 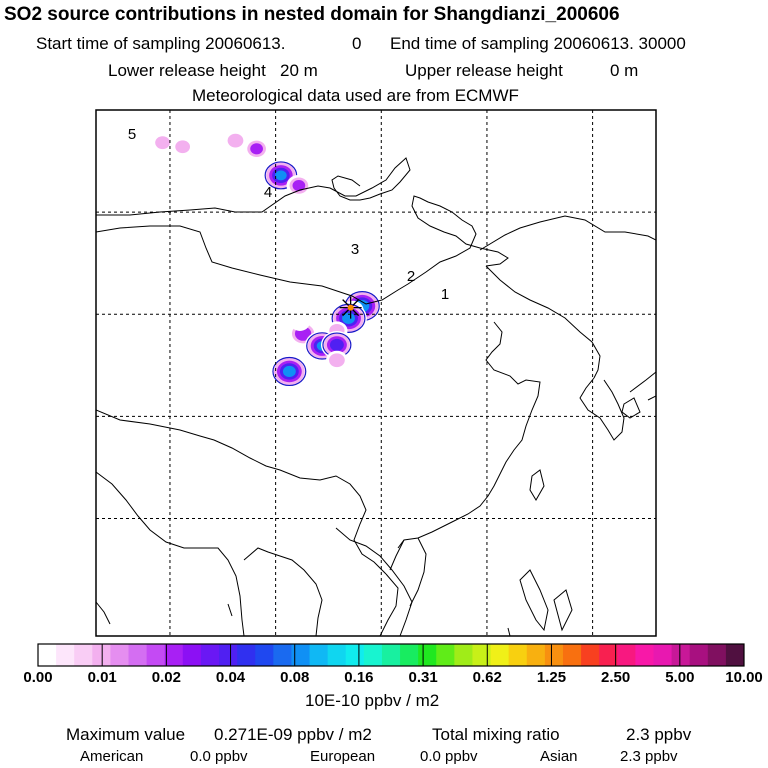 What do you see at coordinates (253, 186) in the screenshot?
I see `coastline-north` at bounding box center [253, 186].